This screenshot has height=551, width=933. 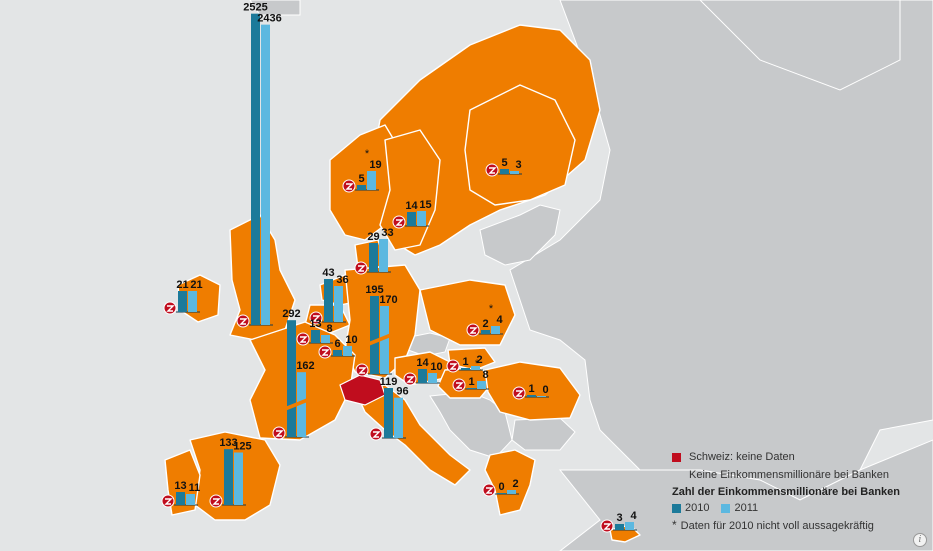 I want to click on info-badge-icon-germany, so click(x=362, y=370).